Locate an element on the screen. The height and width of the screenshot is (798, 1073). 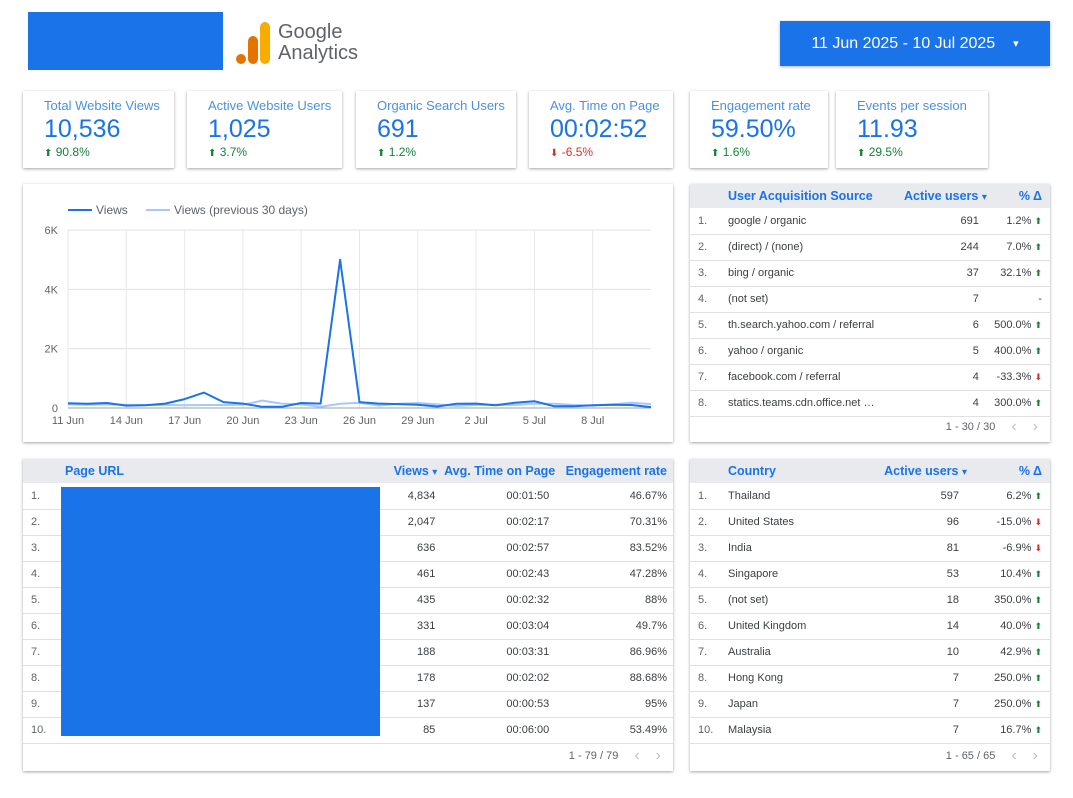
delta-cell: 300.0% ⬆ is located at coordinates (1018, 403).